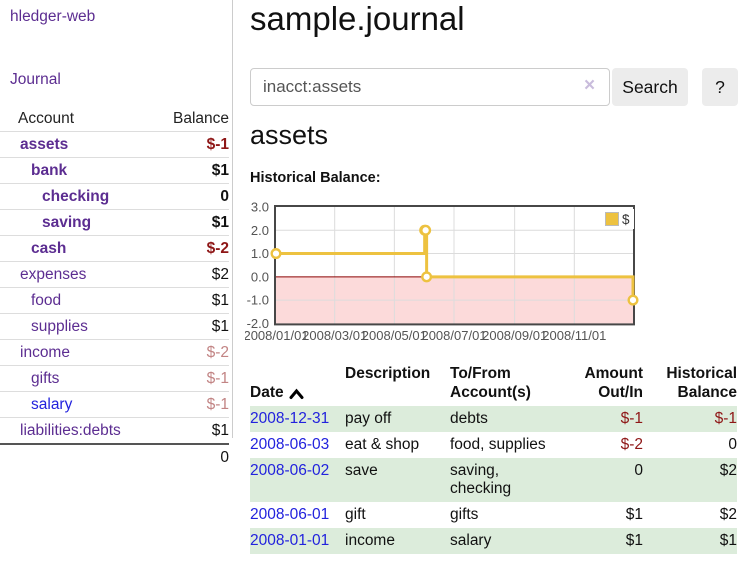  Describe the element at coordinates (290, 514) in the screenshot. I see `transaction-date-link: 2008-06-01` at that location.